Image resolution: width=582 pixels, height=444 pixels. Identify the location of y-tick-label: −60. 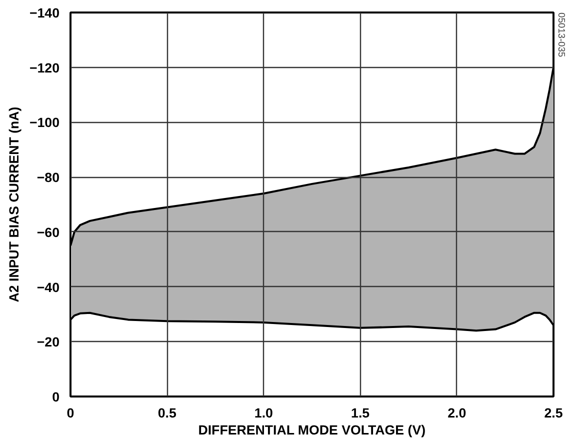
(48, 232).